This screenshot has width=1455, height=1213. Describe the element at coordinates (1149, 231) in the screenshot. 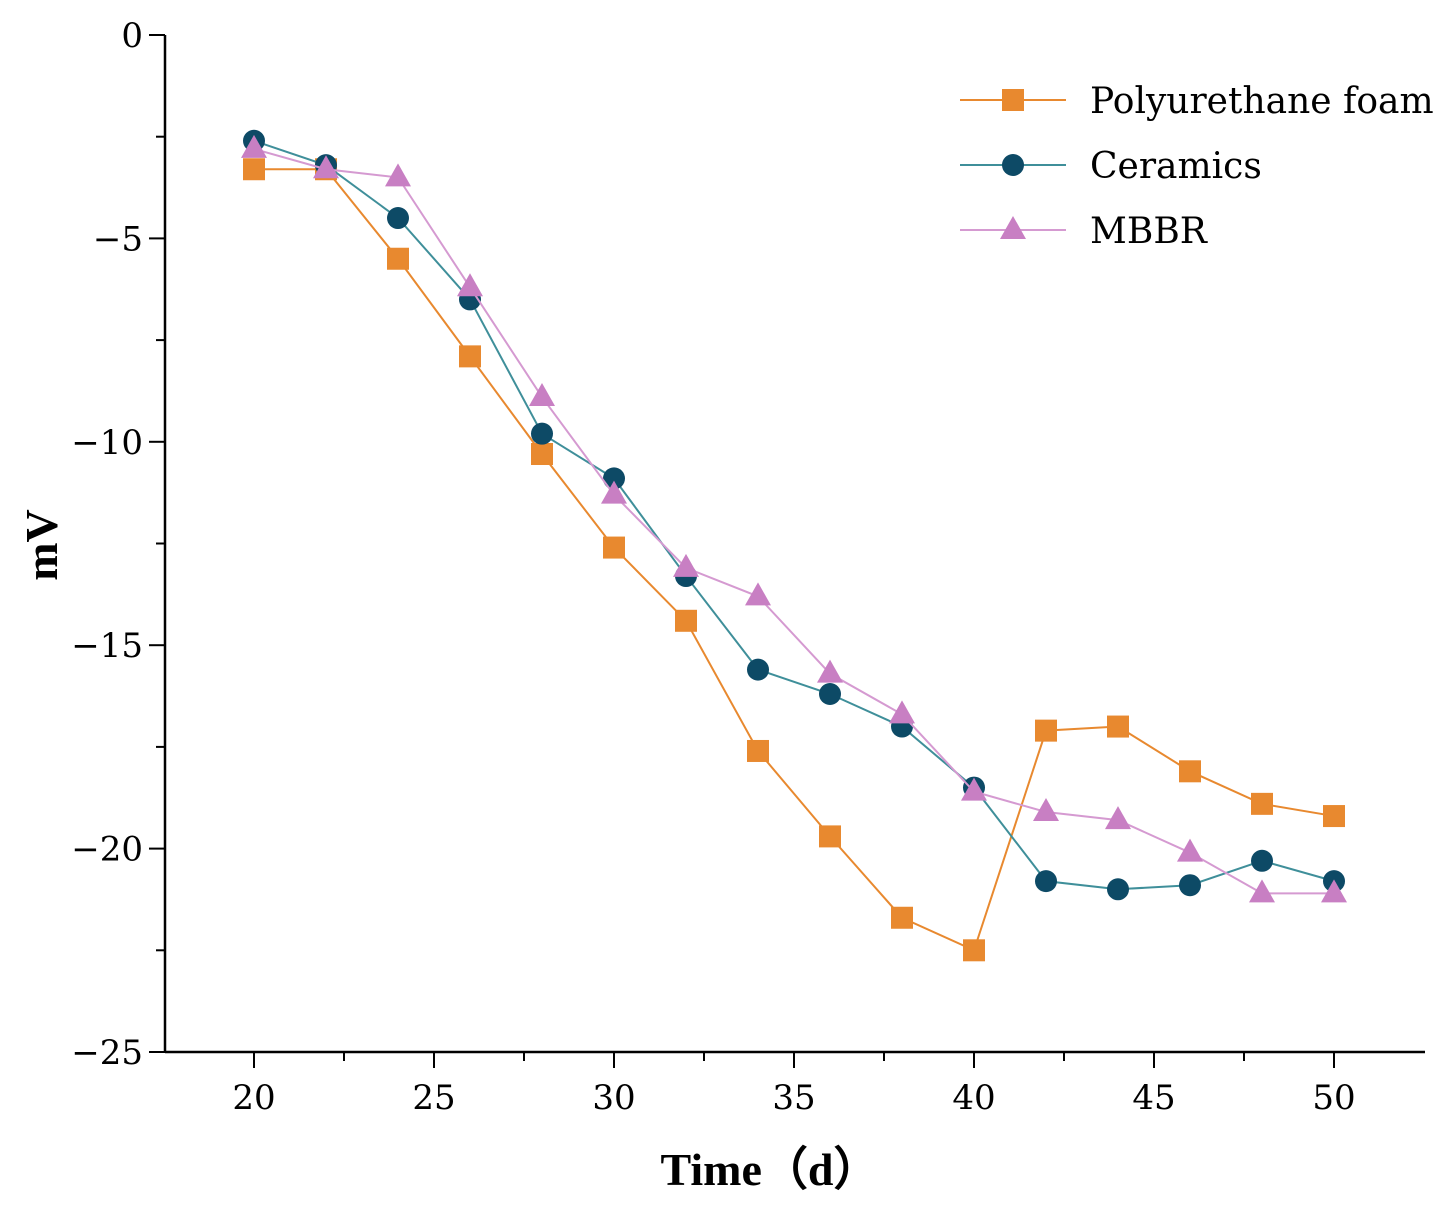

I see `legend-label: MBBR` at that location.